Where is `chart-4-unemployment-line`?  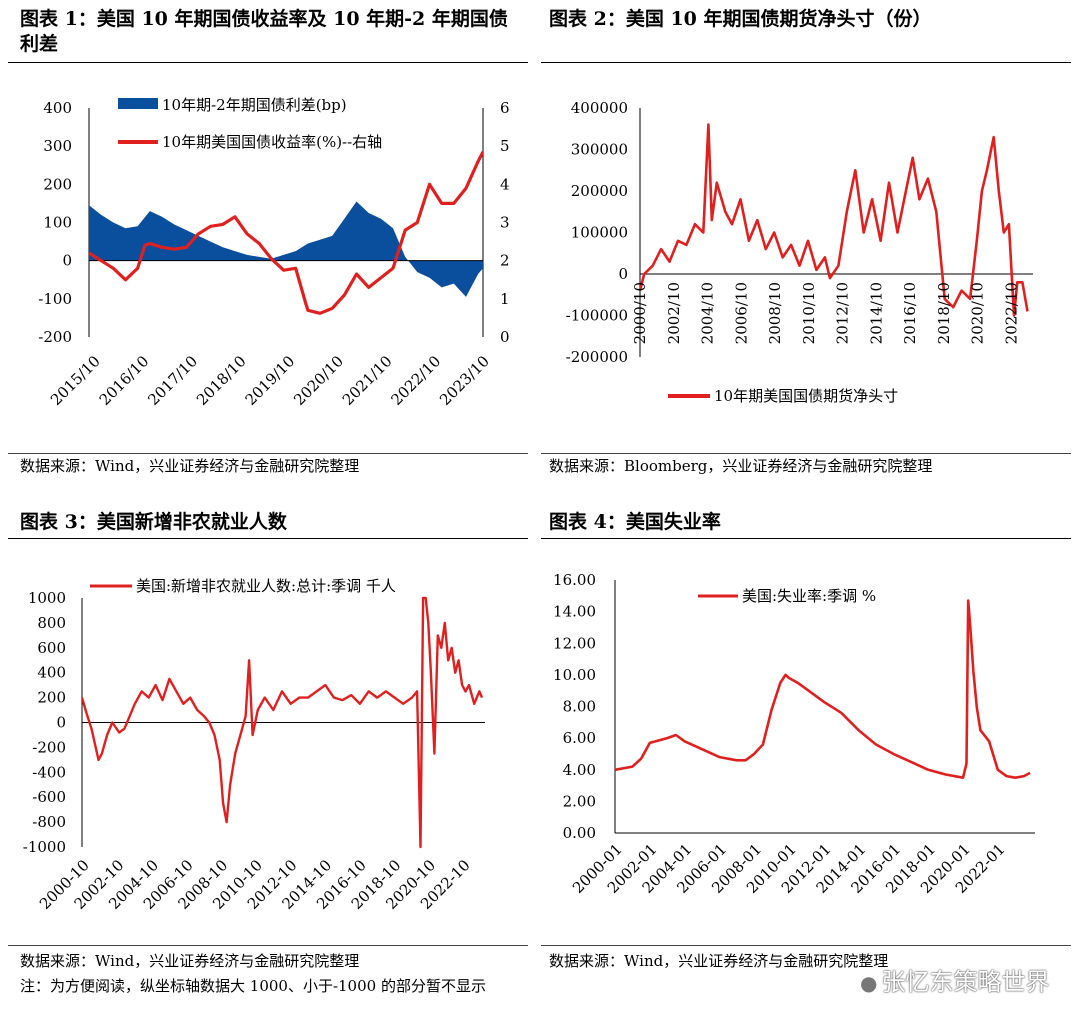
chart-4-unemployment-line is located at coordinates (822, 689).